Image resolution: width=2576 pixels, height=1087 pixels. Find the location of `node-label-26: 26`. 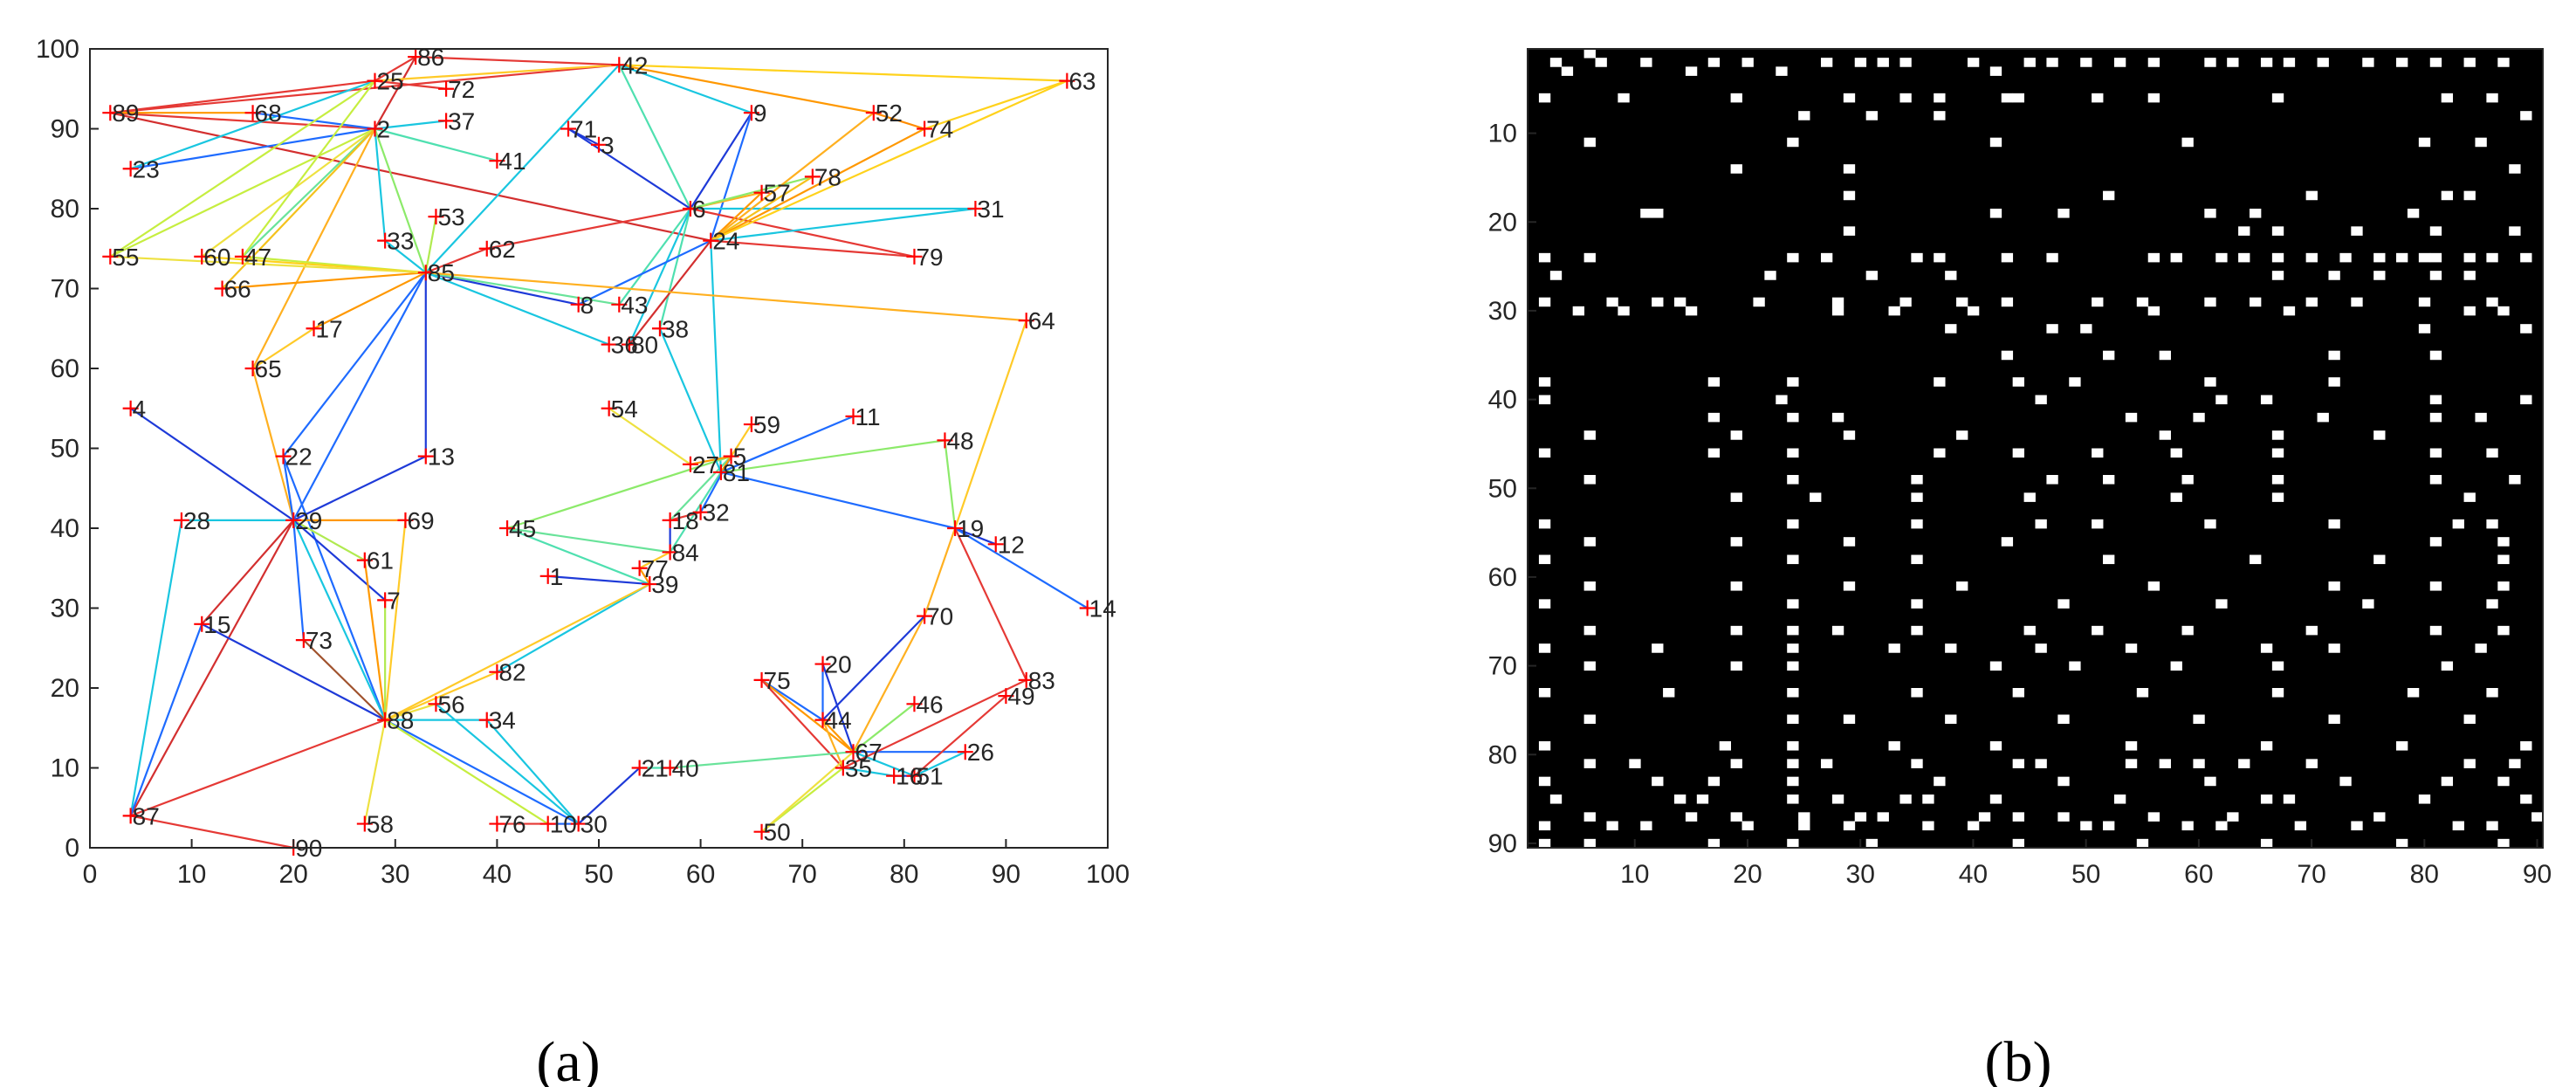

node-label-26: 26 is located at coordinates (981, 752).